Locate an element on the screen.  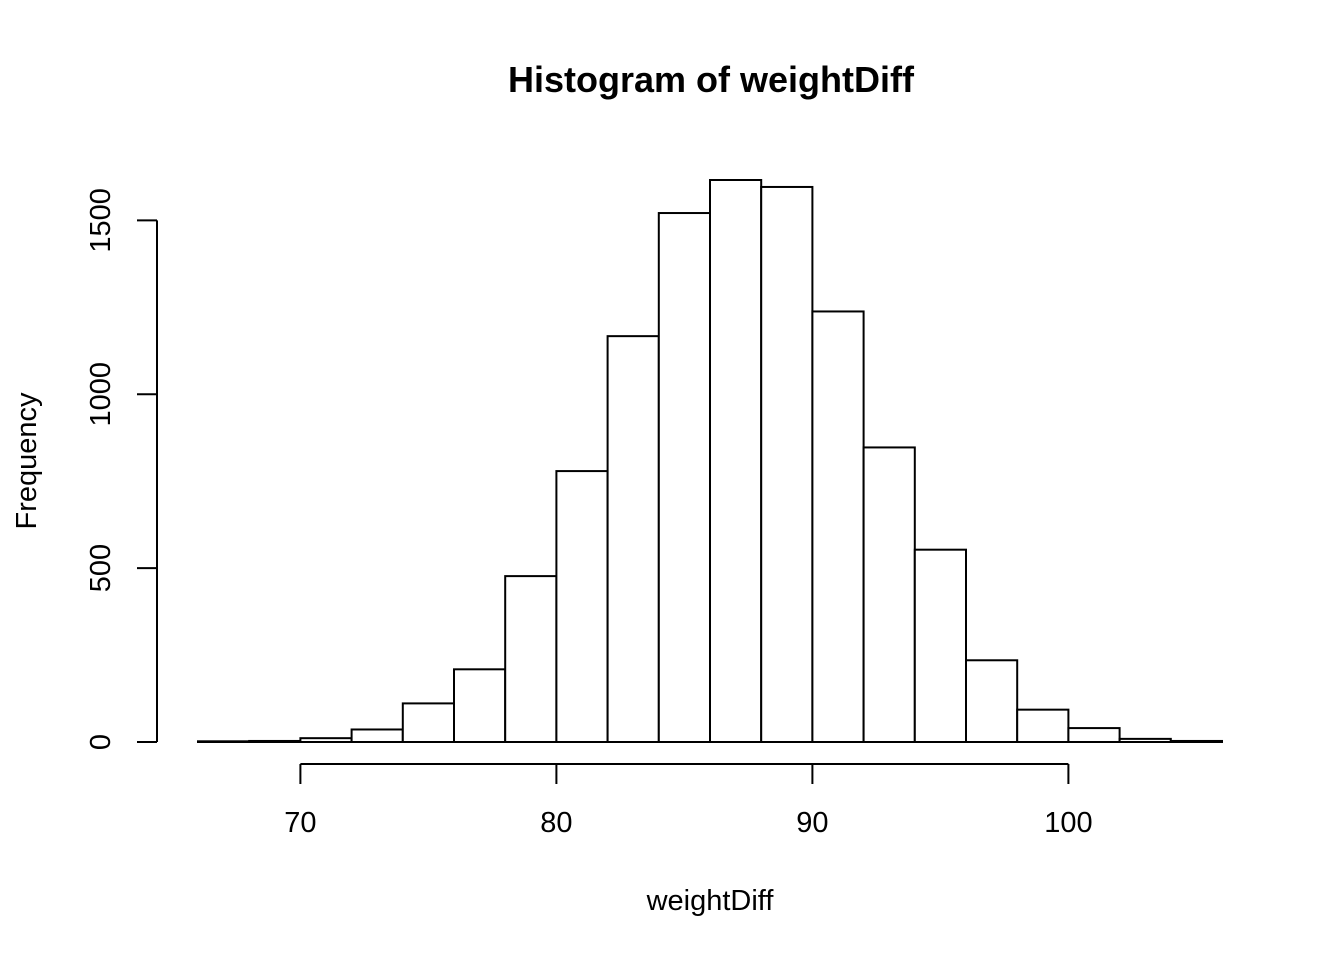
y-tick-label: 500 is located at coordinates (101, 568).